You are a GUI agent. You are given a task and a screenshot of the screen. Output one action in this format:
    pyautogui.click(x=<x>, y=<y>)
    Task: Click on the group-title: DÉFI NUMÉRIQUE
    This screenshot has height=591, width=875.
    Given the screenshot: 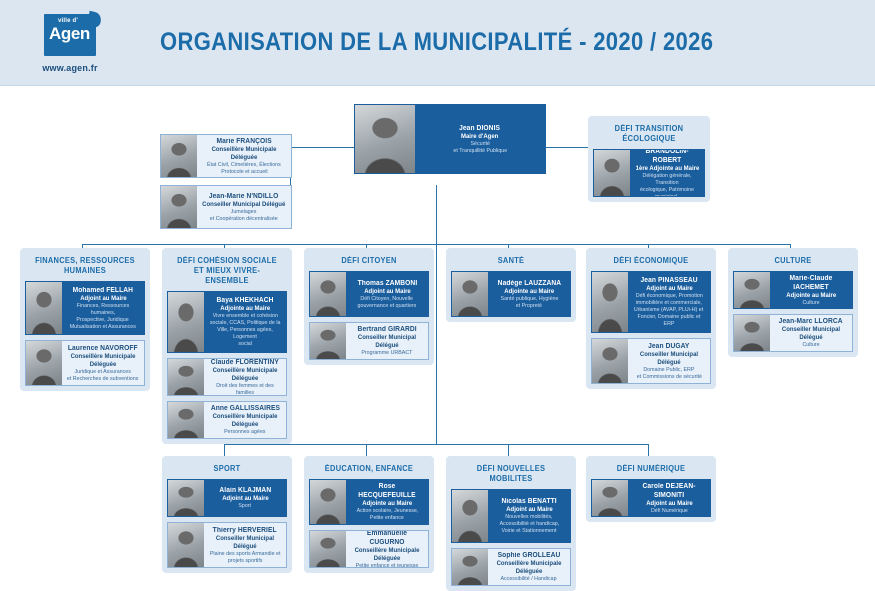 What is the action you would take?
    pyautogui.click(x=651, y=468)
    